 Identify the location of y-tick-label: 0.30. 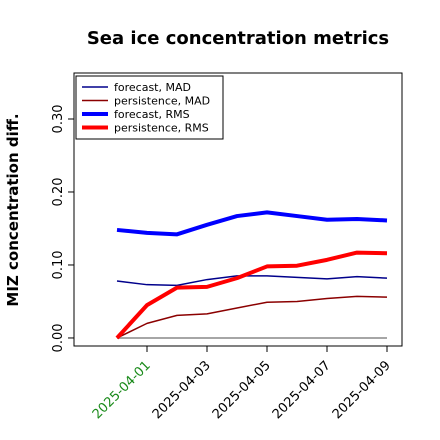
(58, 119).